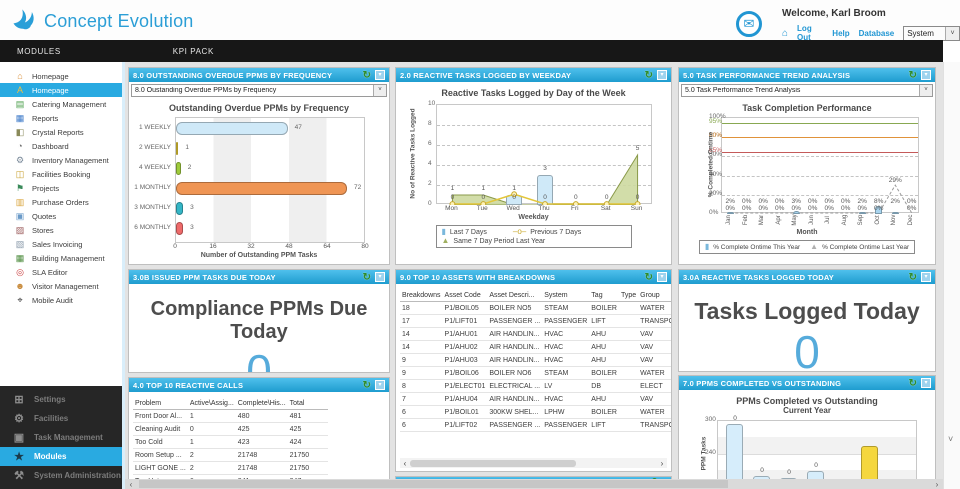 The height and width of the screenshot is (489, 960). What do you see at coordinates (545, 168) in the screenshot?
I see `data-label: 3` at bounding box center [545, 168].